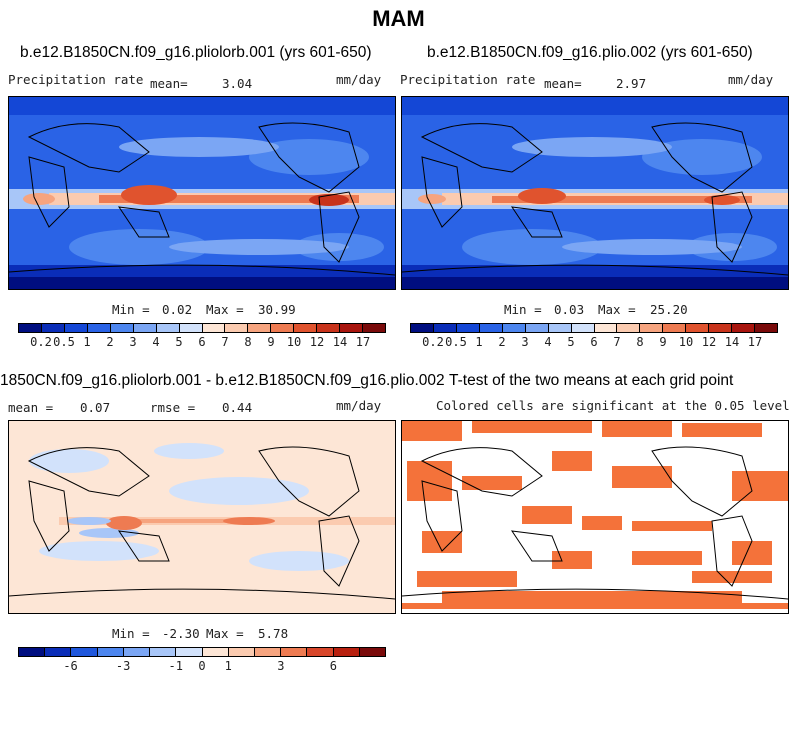  I want to click on panel-c-min-label: Min =, so click(131, 633).